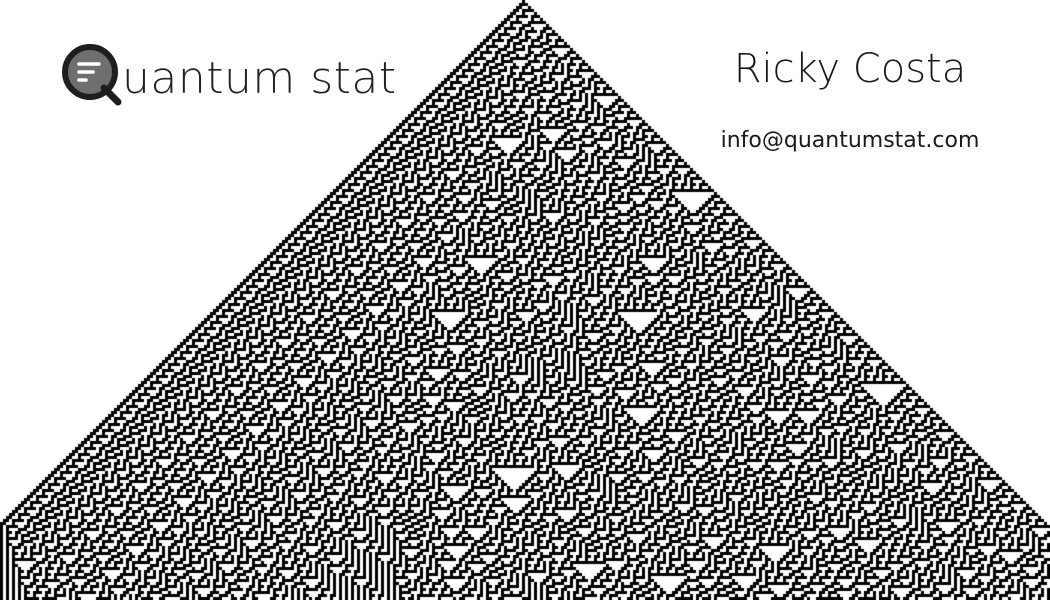  I want to click on email-address: info@quantumstat.com, so click(850, 140).